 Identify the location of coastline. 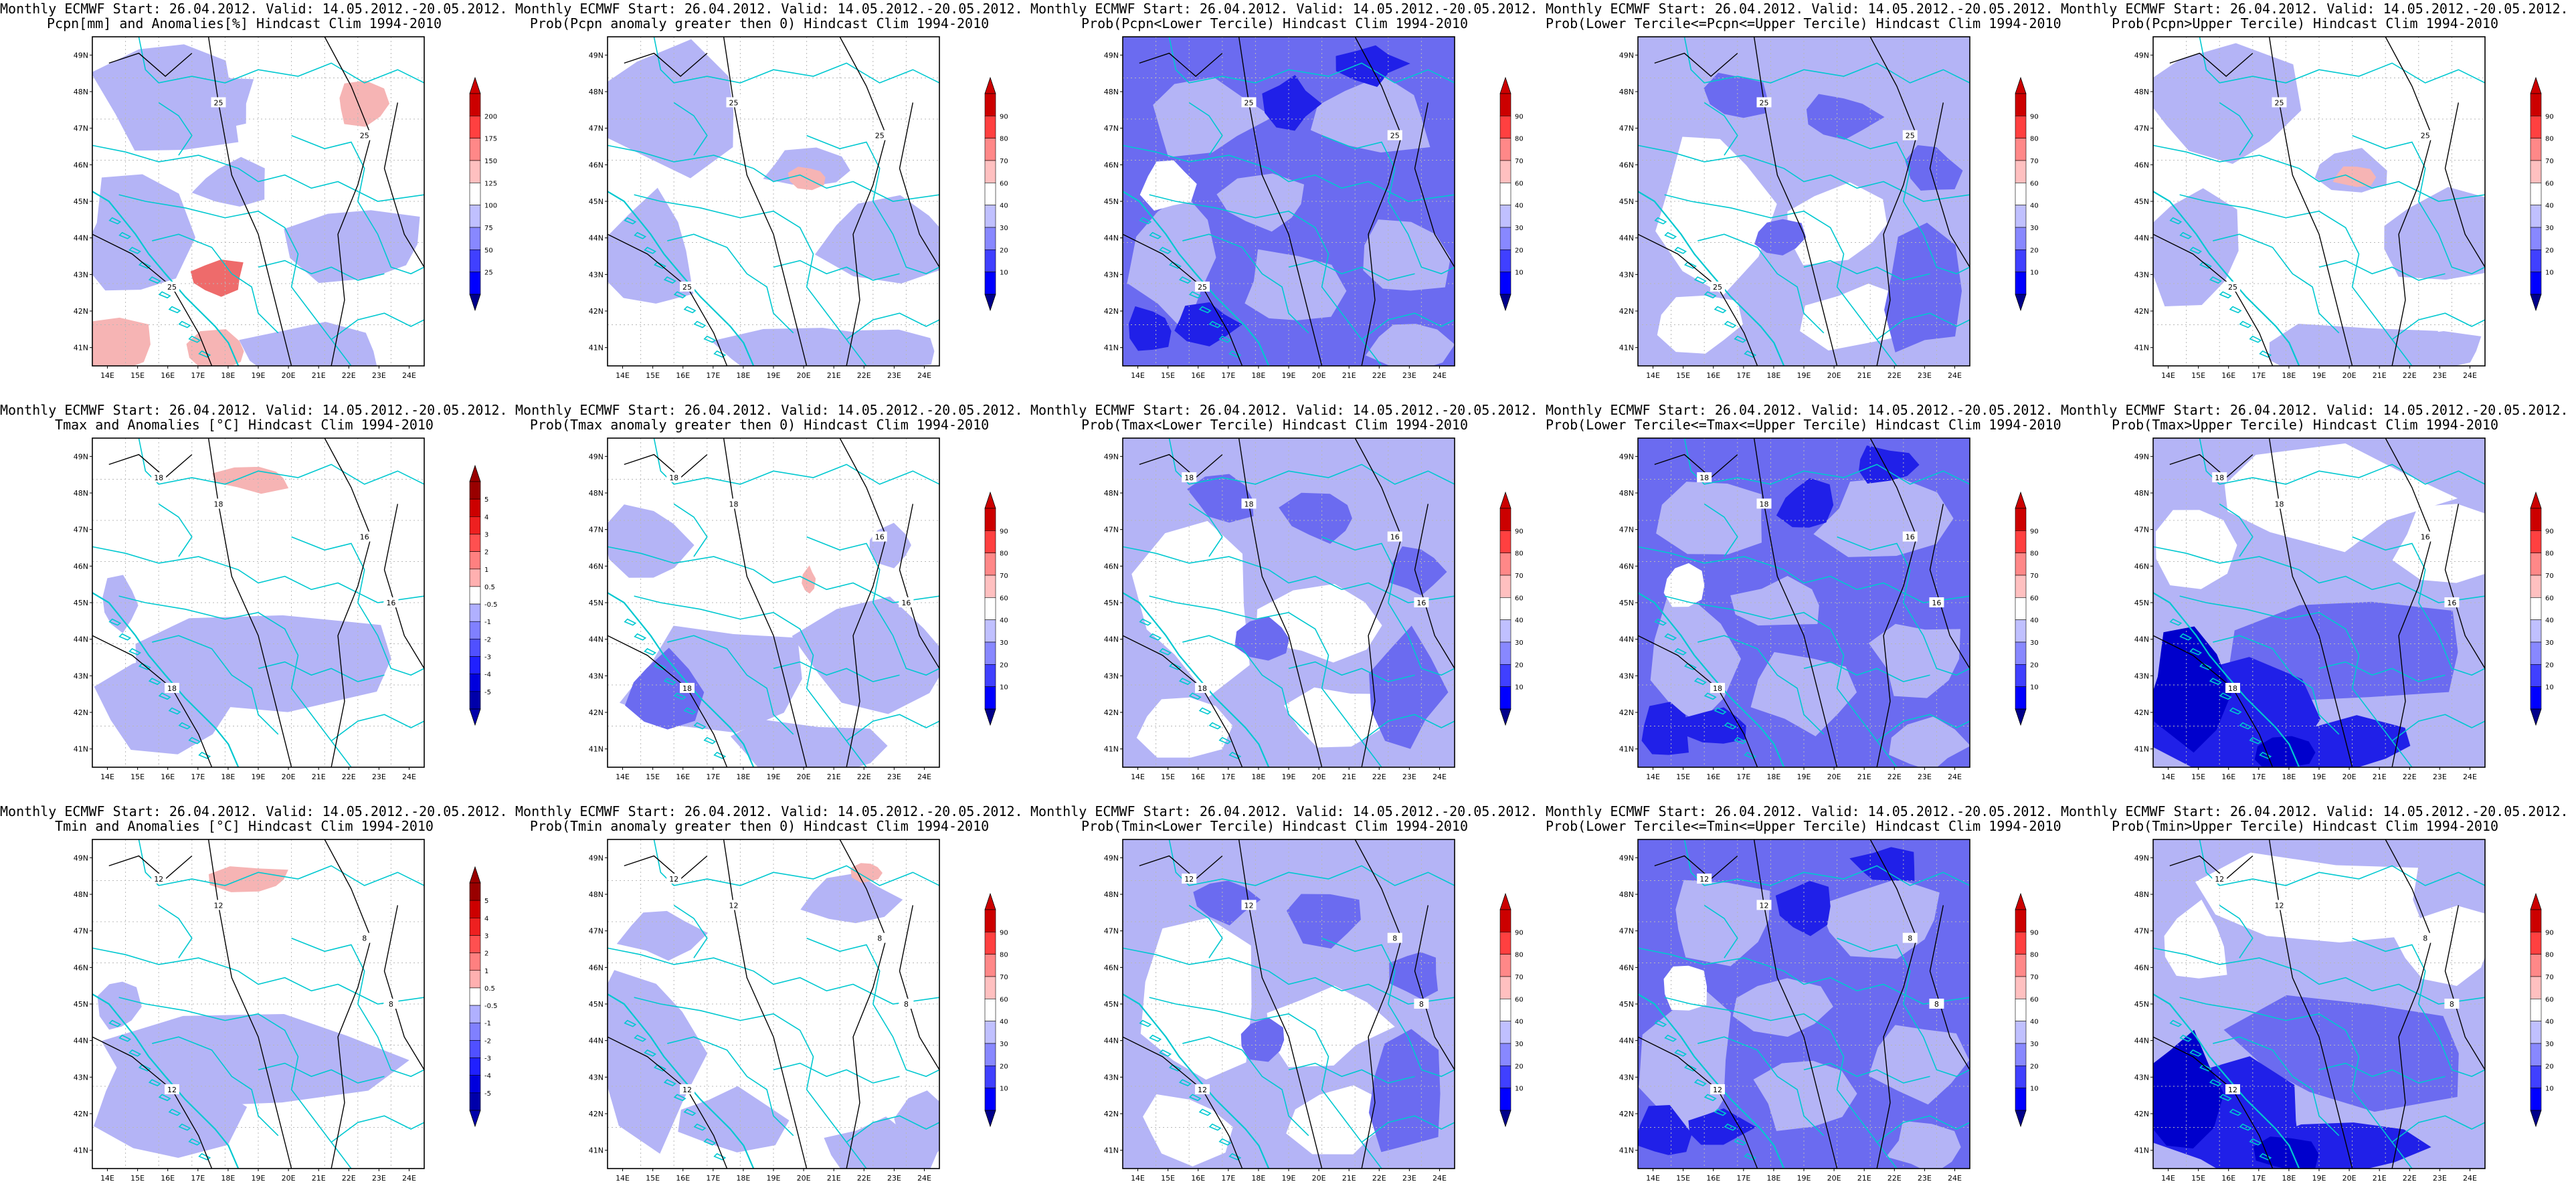
(1196, 1081).